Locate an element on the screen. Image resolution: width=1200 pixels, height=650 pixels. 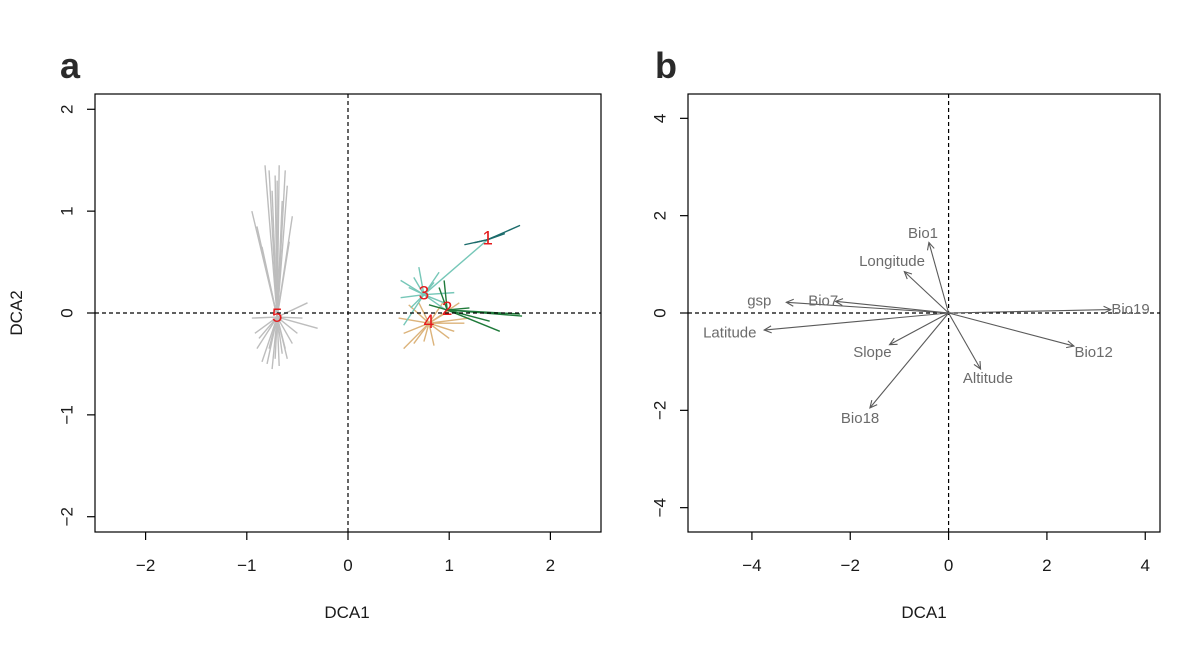
vector-latitude is located at coordinates (856, 321).